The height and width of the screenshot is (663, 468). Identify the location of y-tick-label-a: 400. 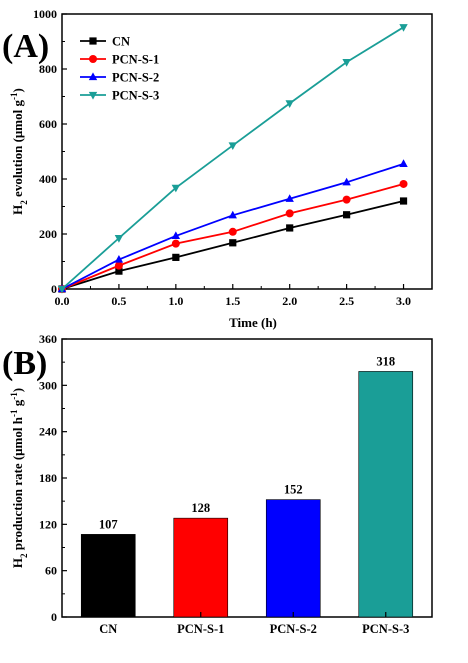
(48, 179).